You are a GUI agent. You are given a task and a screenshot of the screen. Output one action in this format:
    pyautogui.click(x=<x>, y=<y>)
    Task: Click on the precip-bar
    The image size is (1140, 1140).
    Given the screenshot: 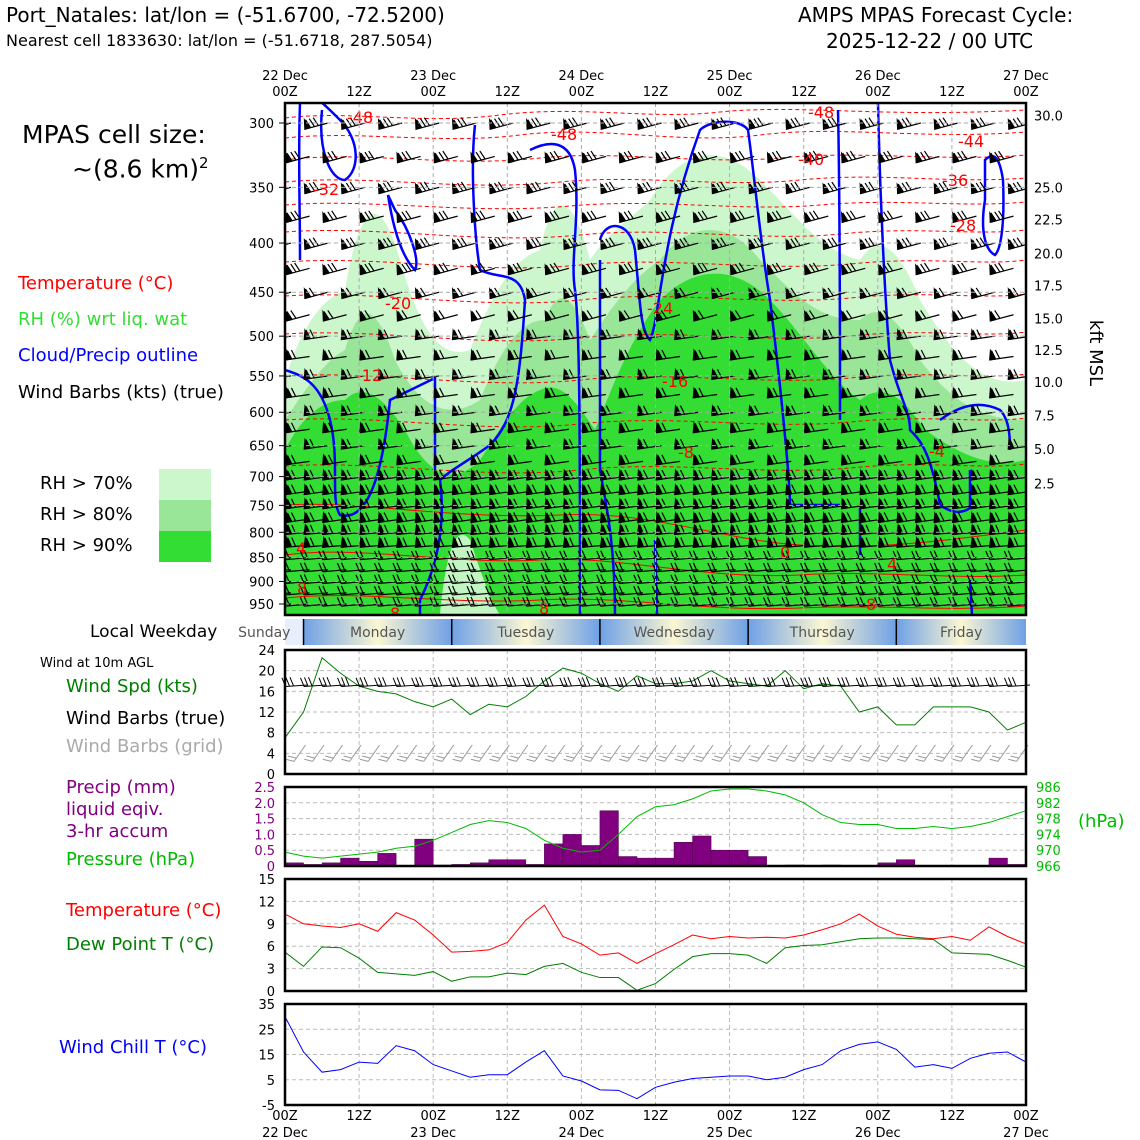 What is the action you would take?
    pyautogui.click(x=387, y=860)
    